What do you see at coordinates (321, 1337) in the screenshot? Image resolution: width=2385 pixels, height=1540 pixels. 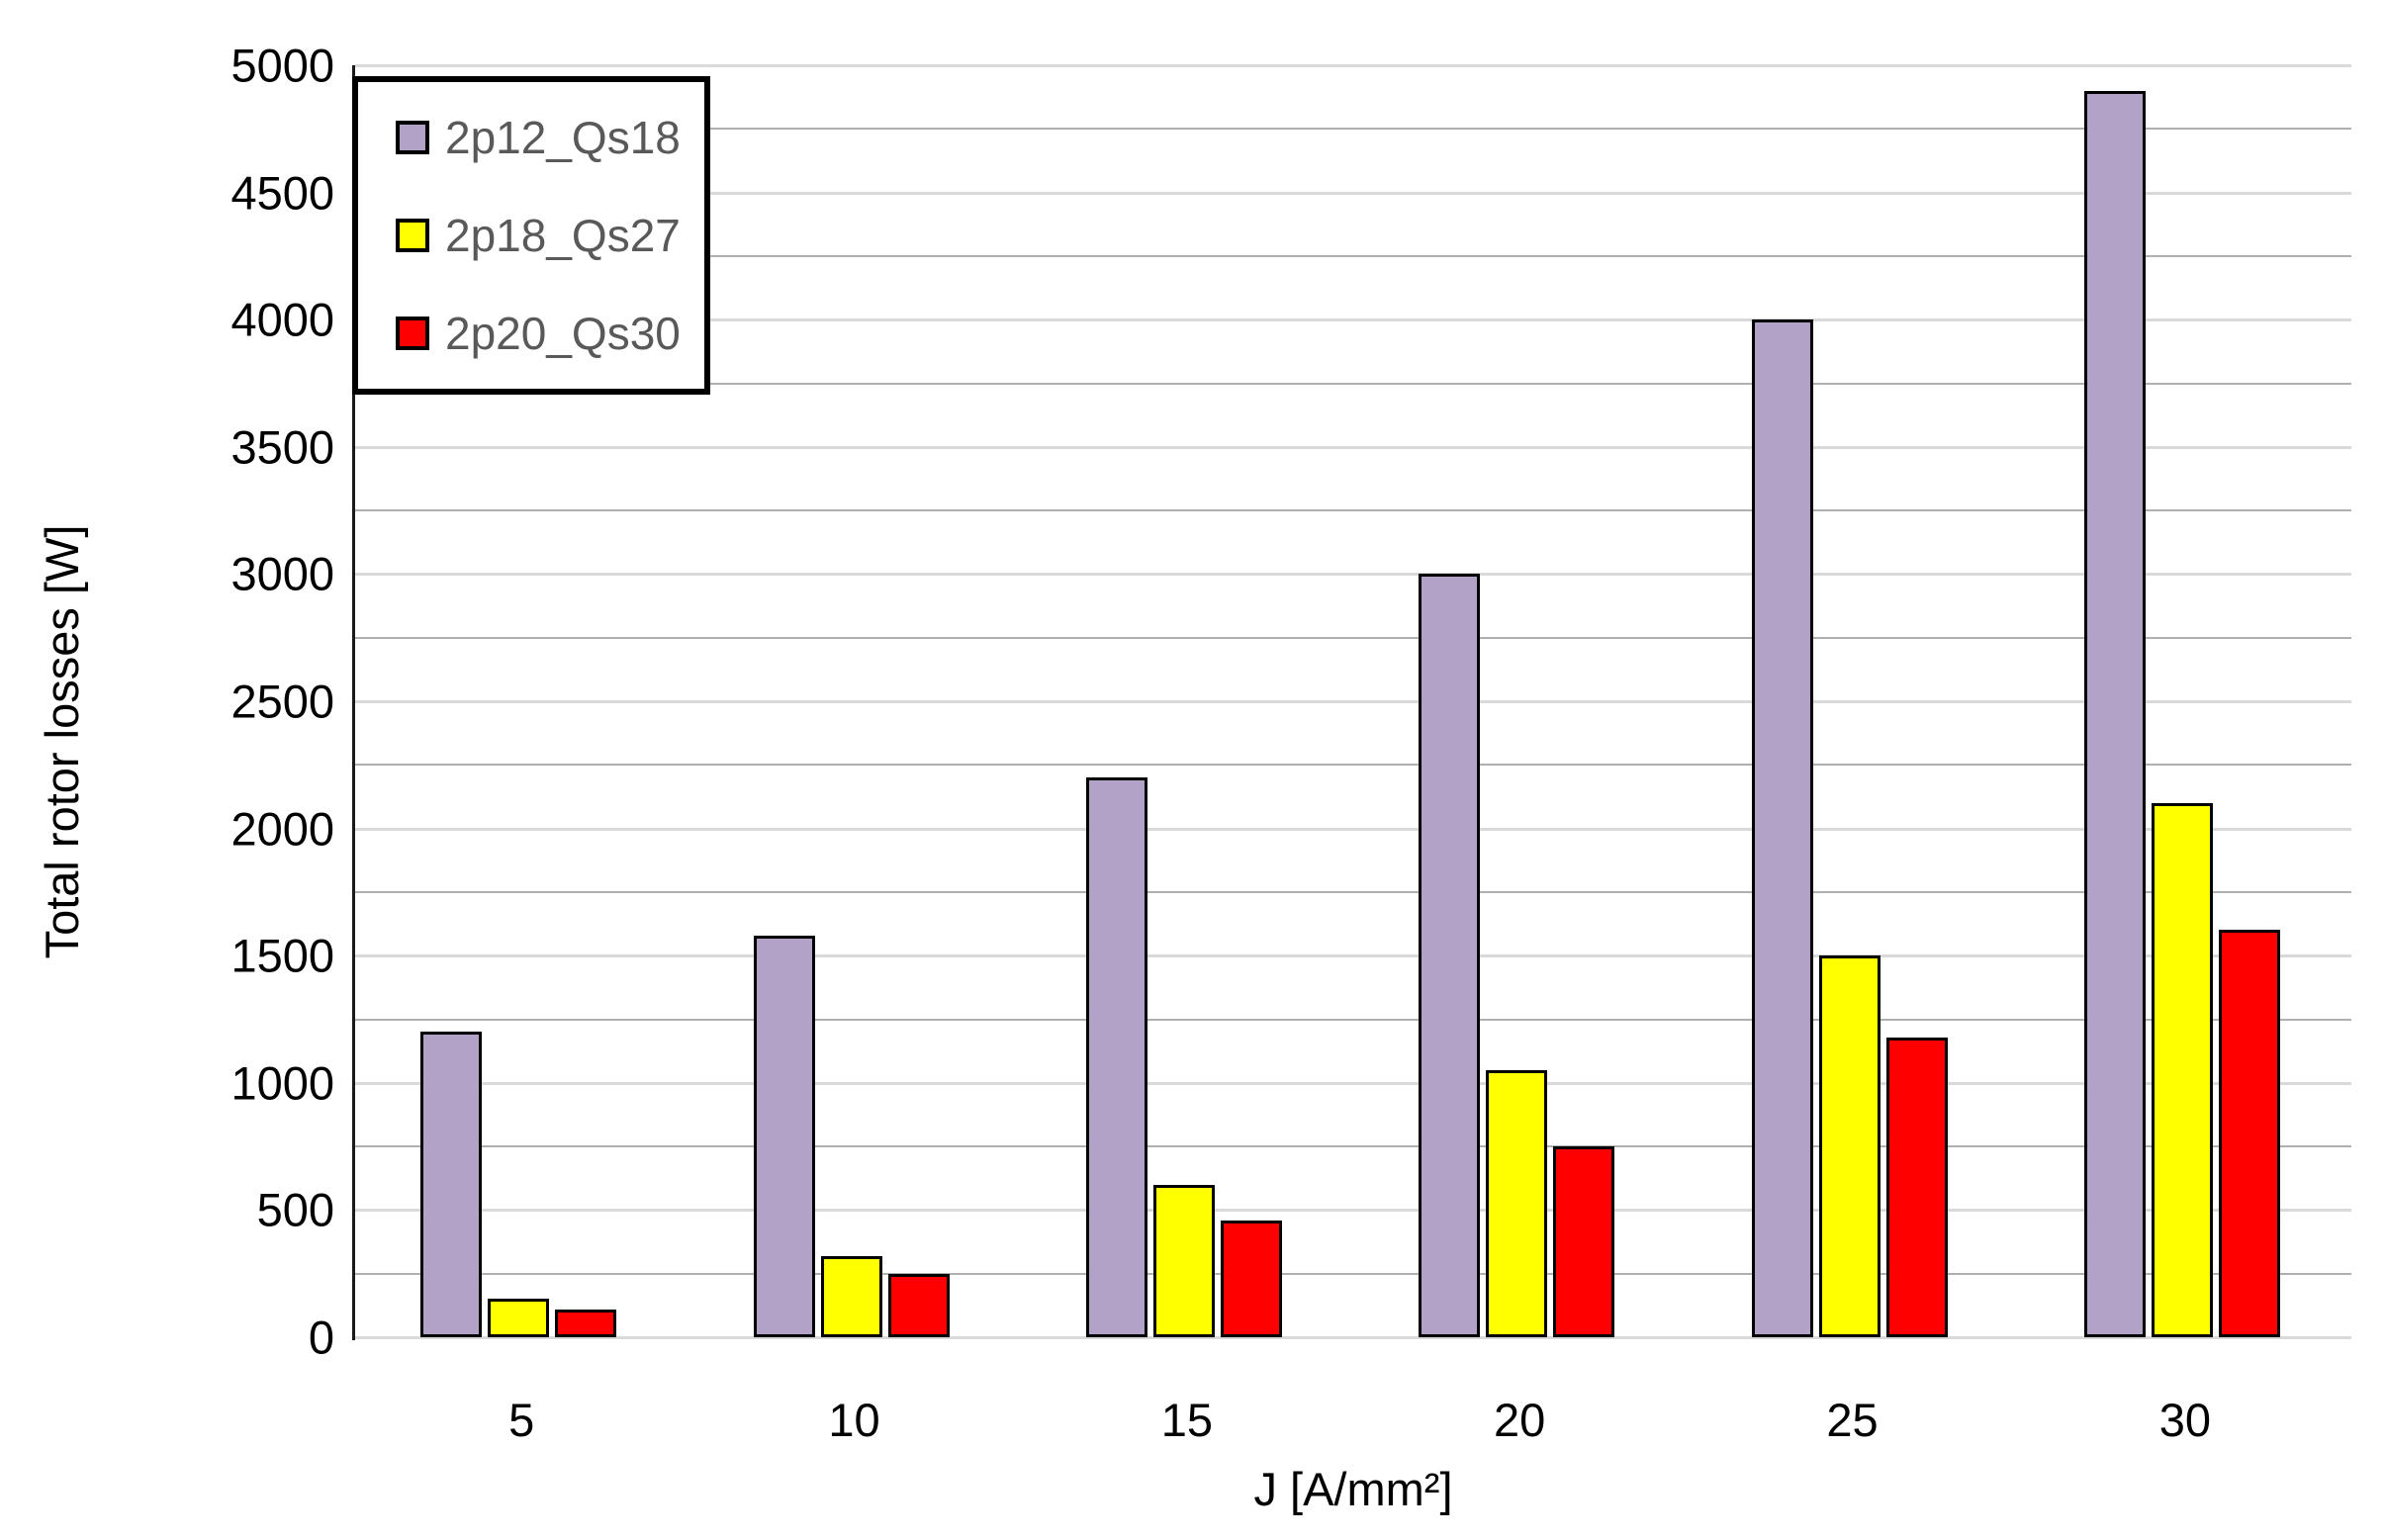 I see `y-tick-label-0: 0` at bounding box center [321, 1337].